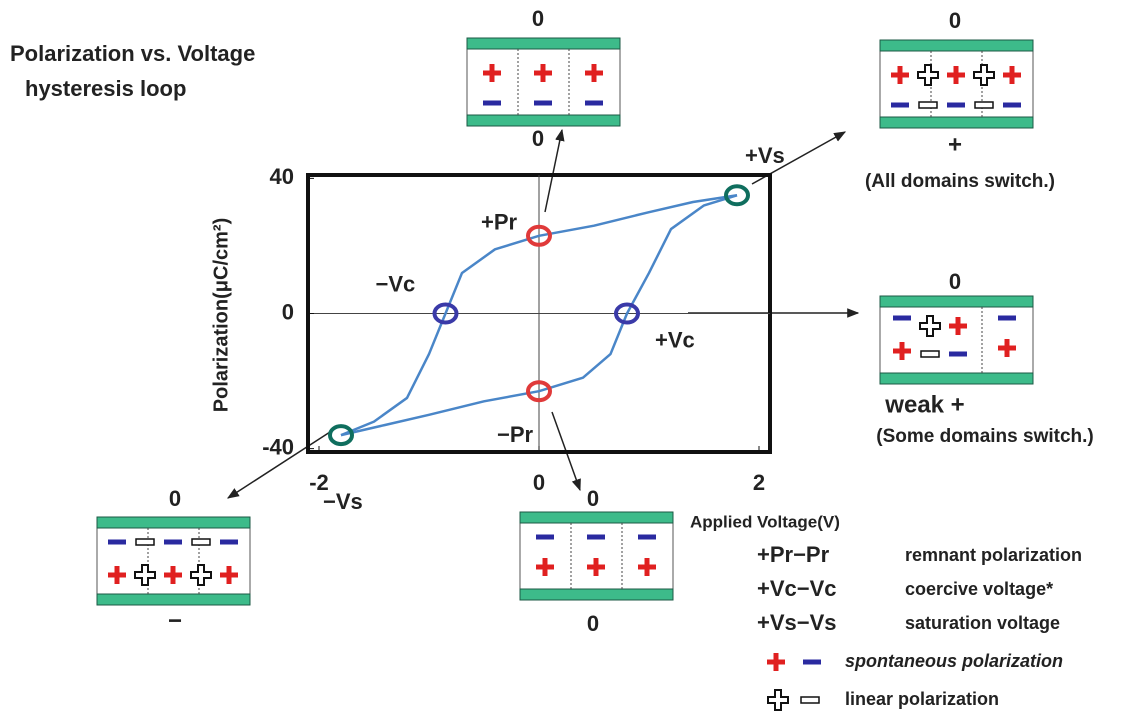 Image resolution: width=1141 pixels, height=717 pixels. What do you see at coordinates (175, 620) in the screenshot?
I see `panel-bottom-label: −` at bounding box center [175, 620].